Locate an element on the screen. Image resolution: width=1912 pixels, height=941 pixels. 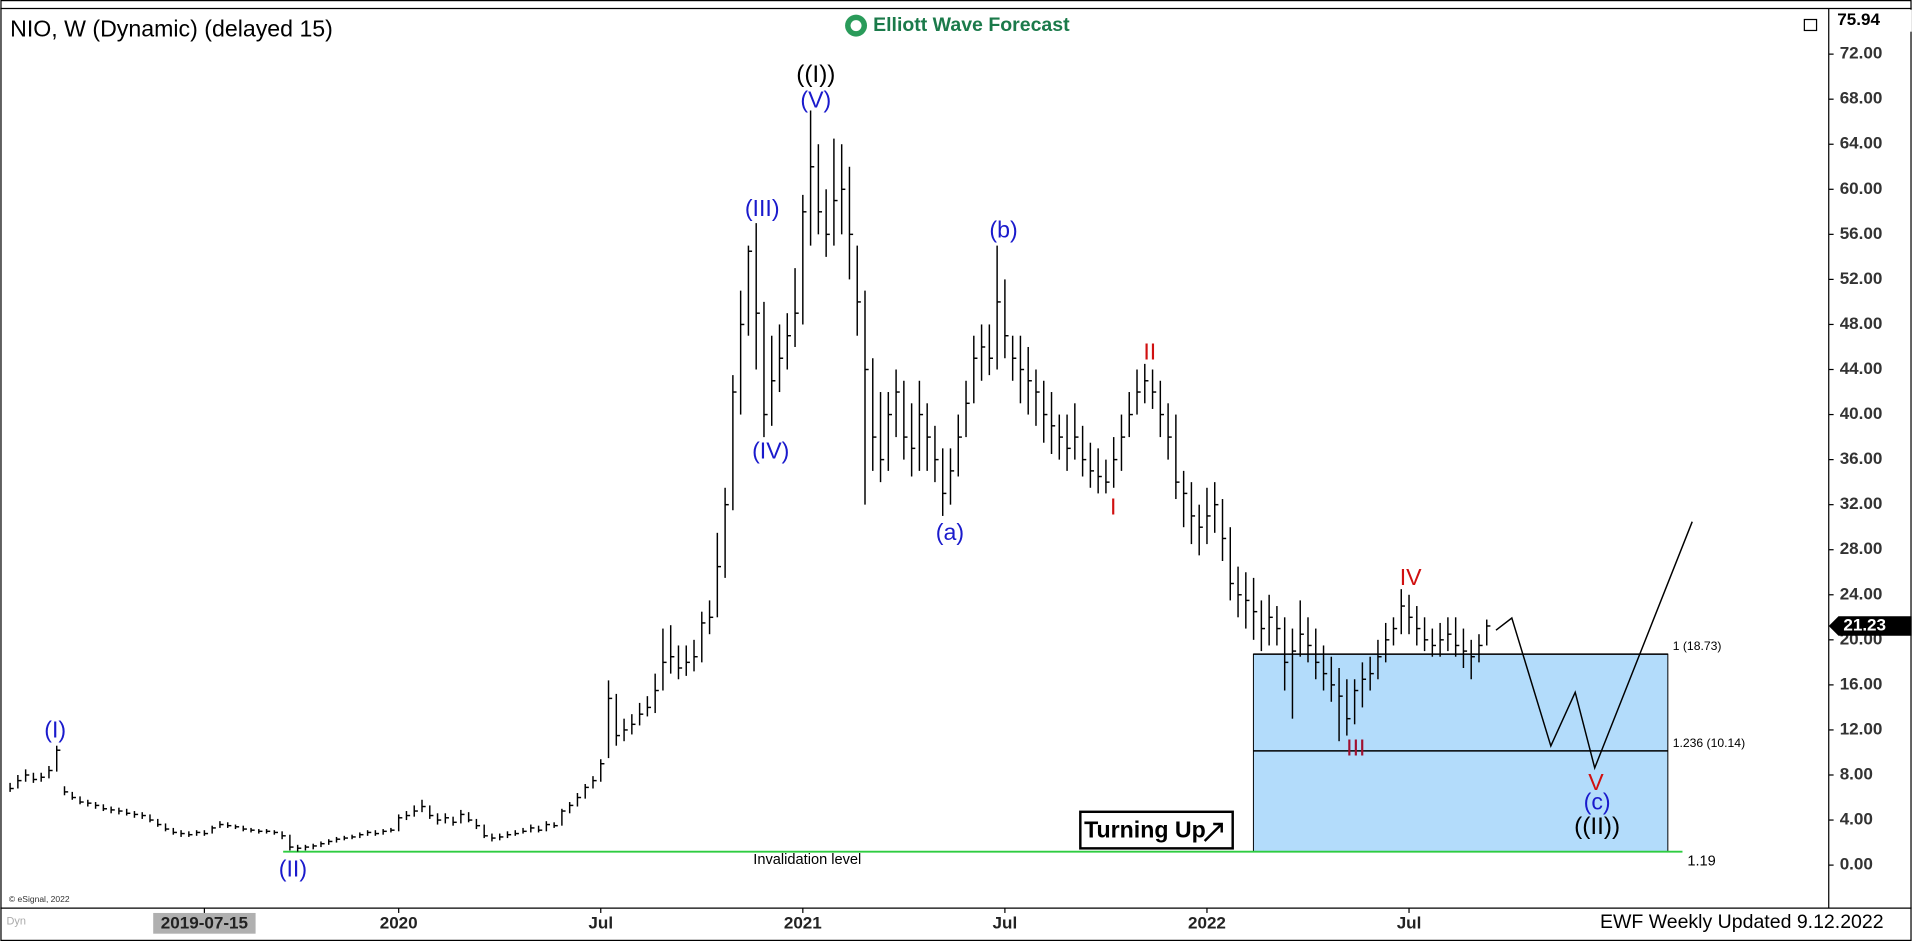
wave-label: I is located at coordinates (1113, 506).